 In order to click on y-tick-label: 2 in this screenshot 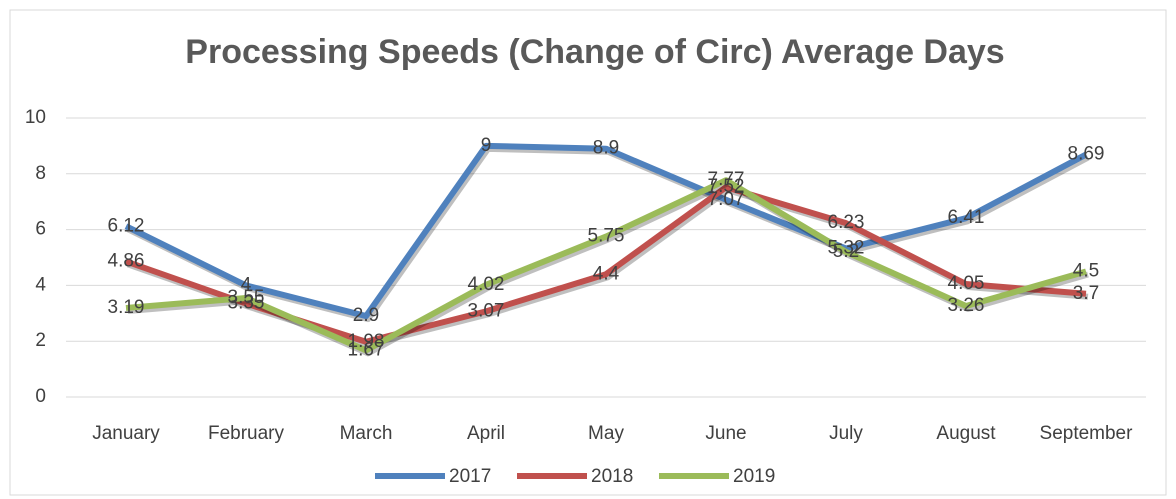, I will do `click(40, 340)`.